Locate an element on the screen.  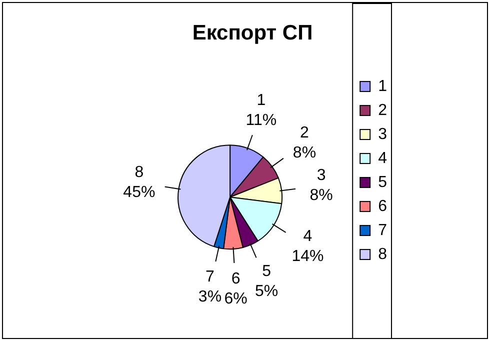
slice-label: 6 is located at coordinates (235, 279).